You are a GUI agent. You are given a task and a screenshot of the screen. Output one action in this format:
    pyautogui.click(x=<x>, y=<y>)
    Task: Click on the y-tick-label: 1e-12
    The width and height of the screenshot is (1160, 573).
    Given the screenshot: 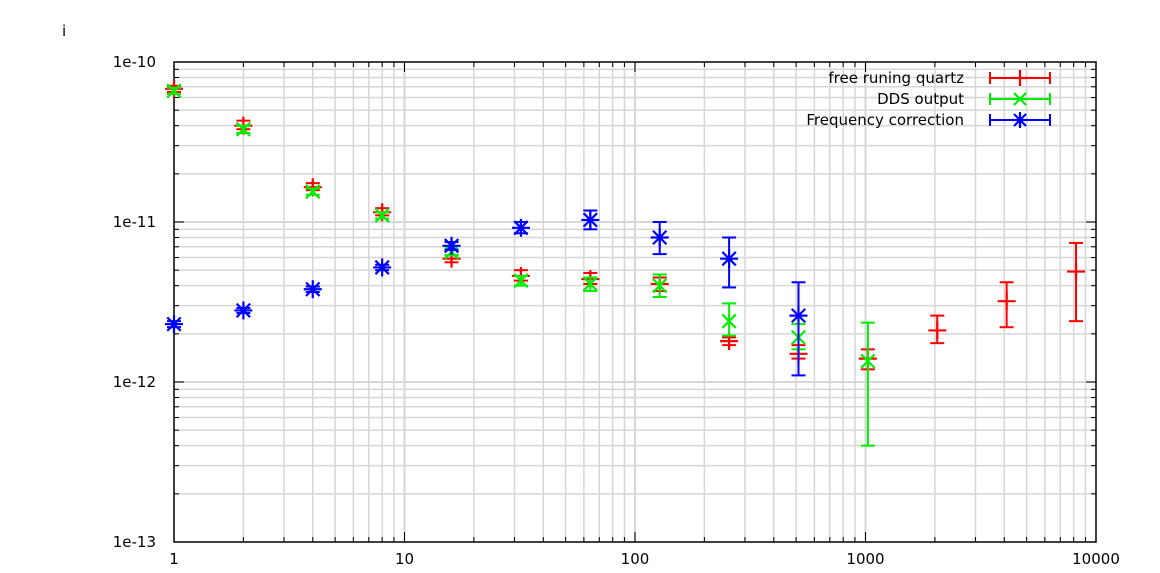 What is the action you would take?
    pyautogui.click(x=134, y=382)
    